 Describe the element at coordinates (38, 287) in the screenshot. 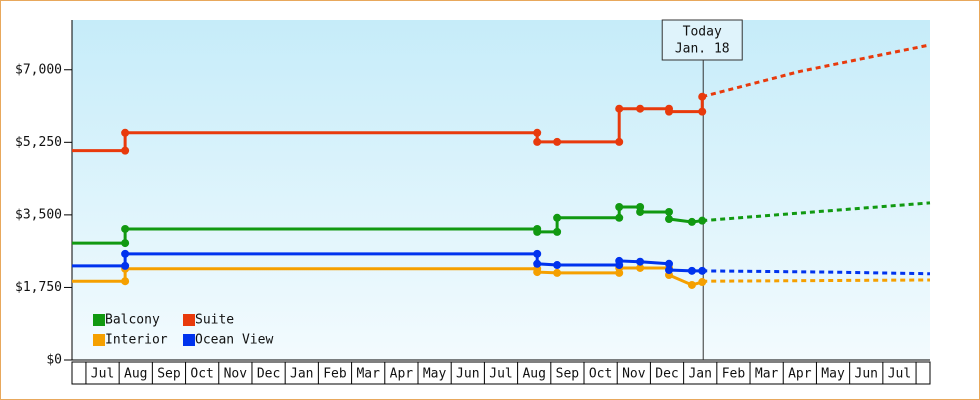

I see `y-tick-label: $1,750` at that location.